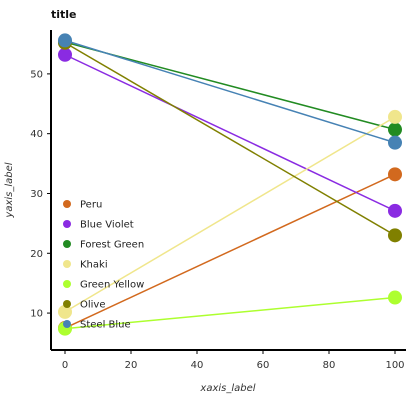  I want to click on y-tick-label: 30, so click(36, 194).